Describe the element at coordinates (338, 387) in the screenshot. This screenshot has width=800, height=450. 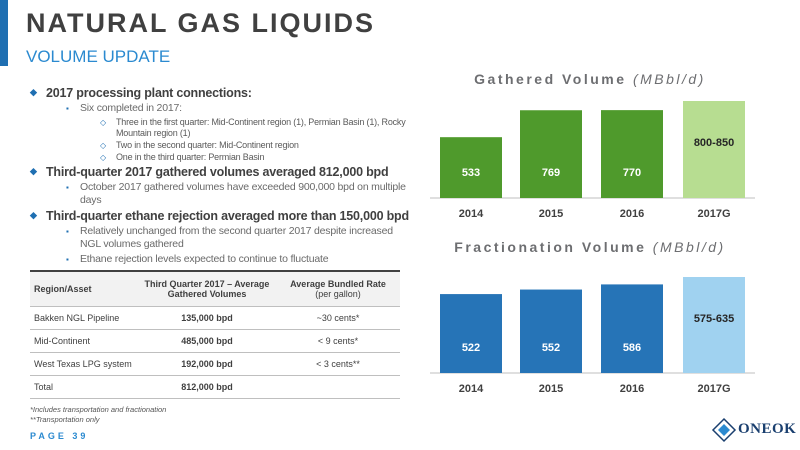
I see `table-cell` at that location.